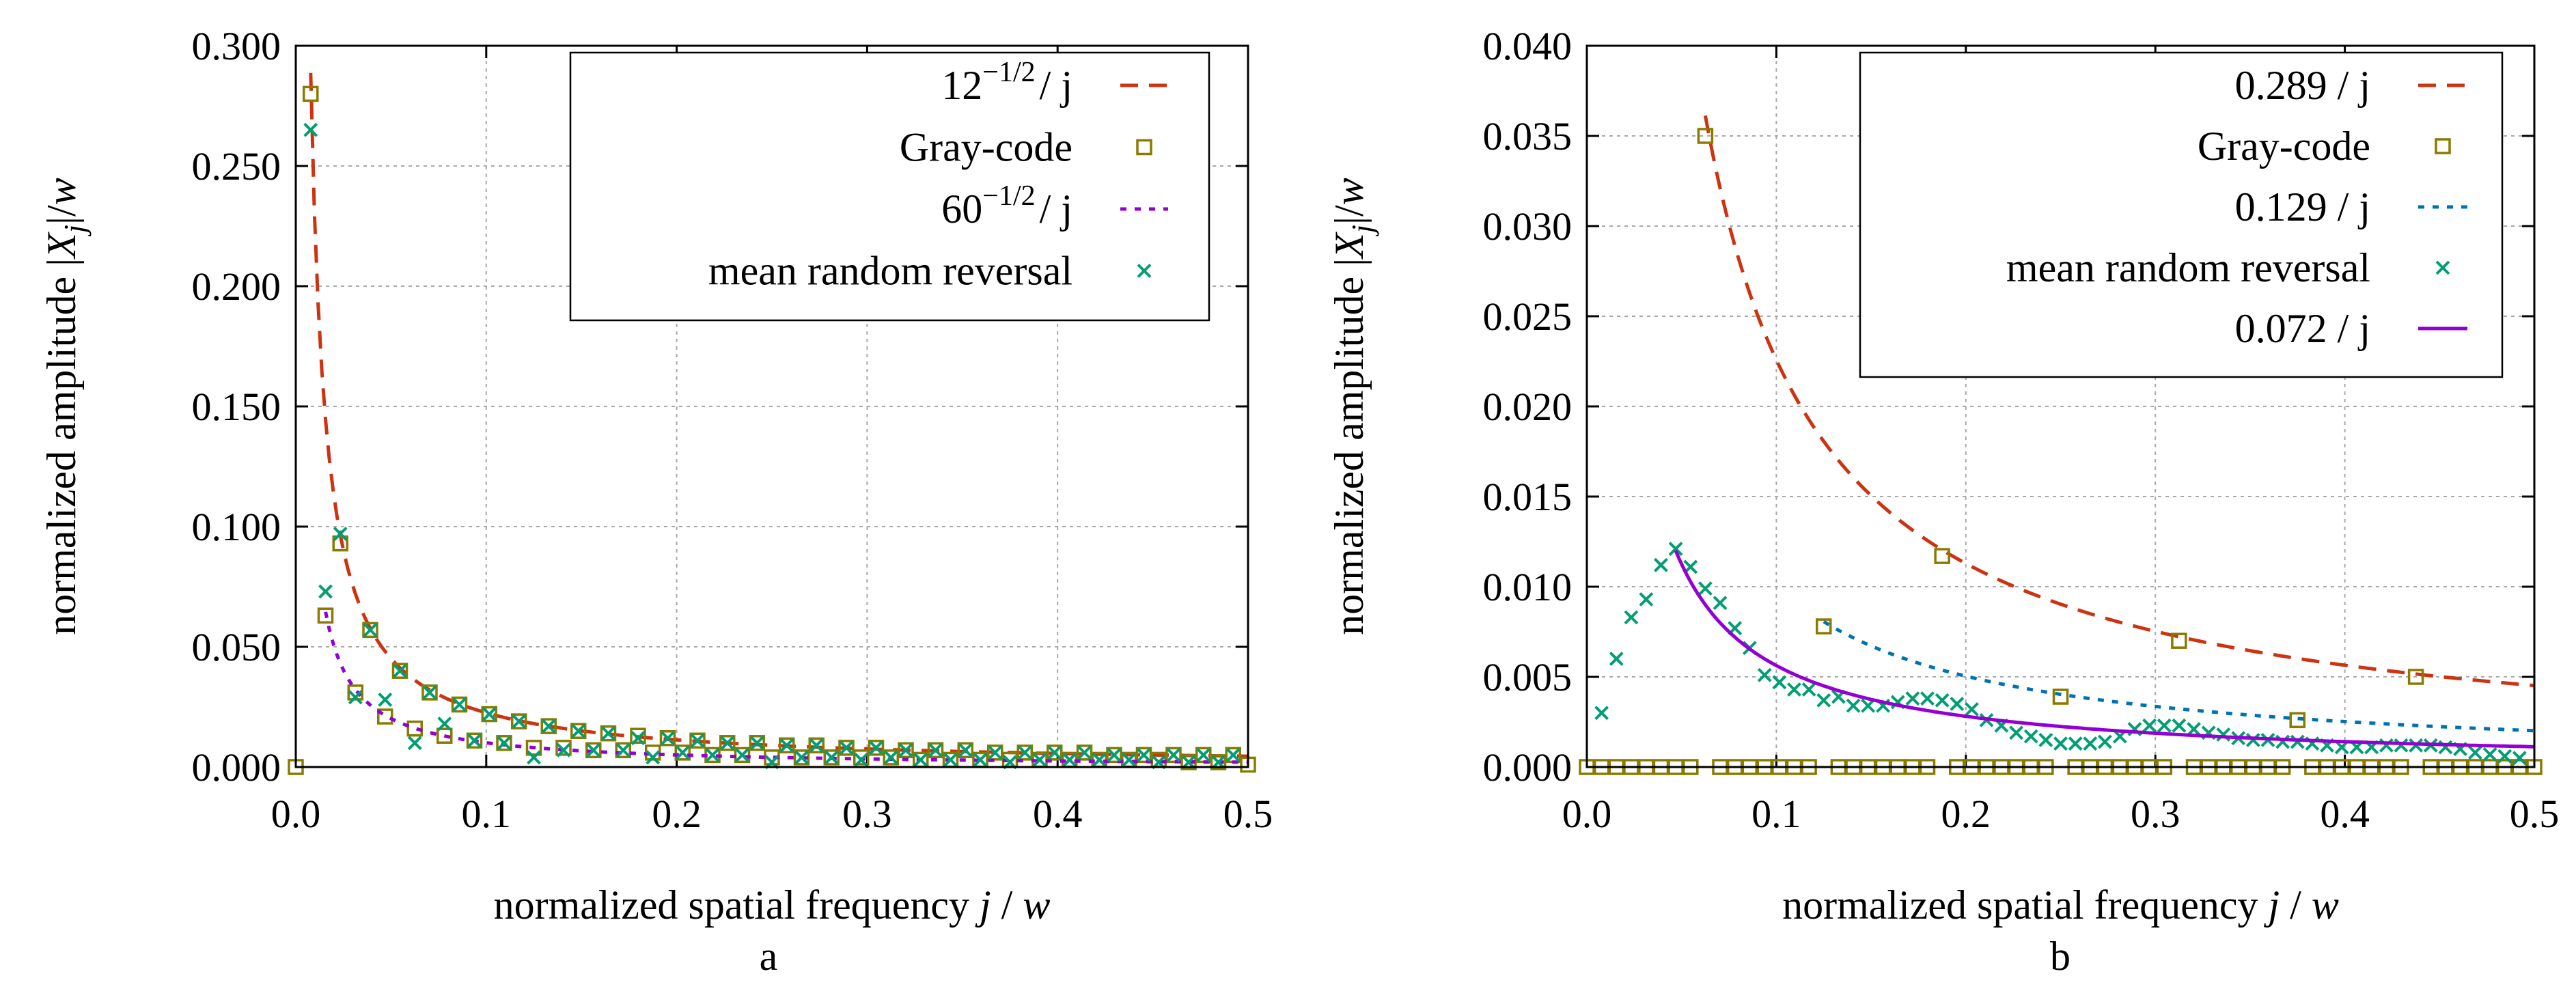  I want to click on y-tick-label: 0.005, so click(1528, 677).